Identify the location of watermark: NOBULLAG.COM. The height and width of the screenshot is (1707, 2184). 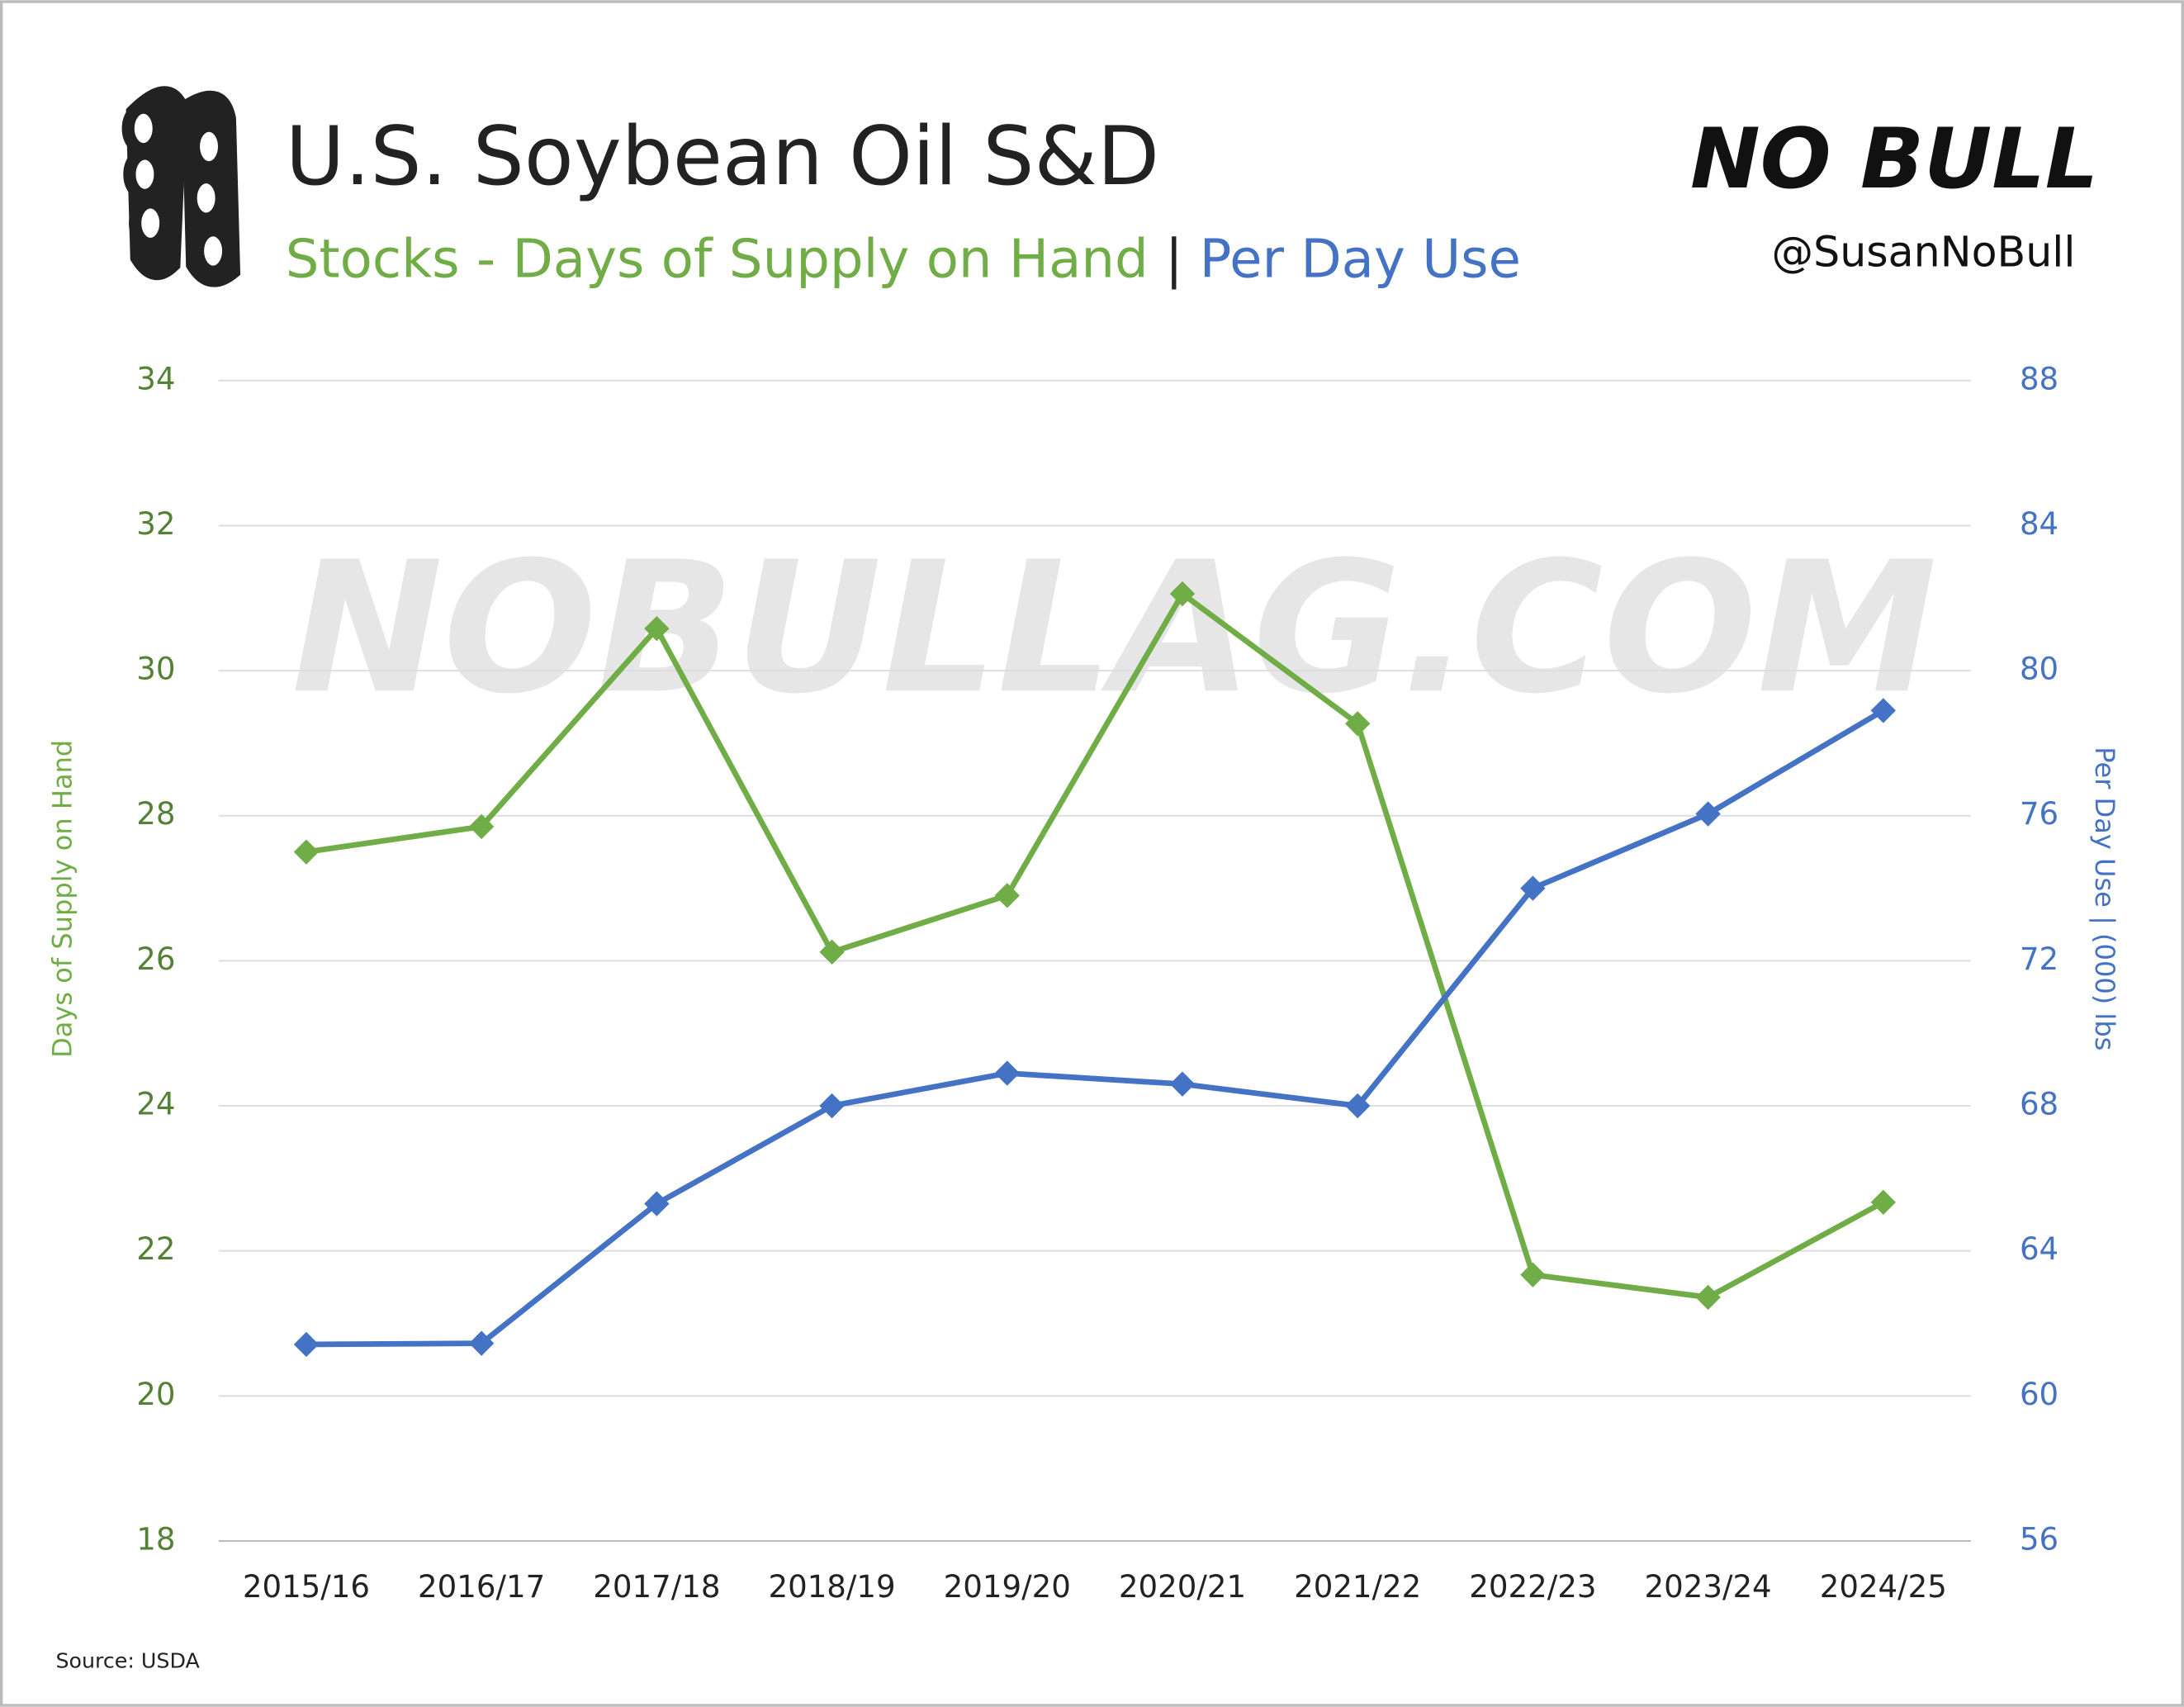
(1114, 628).